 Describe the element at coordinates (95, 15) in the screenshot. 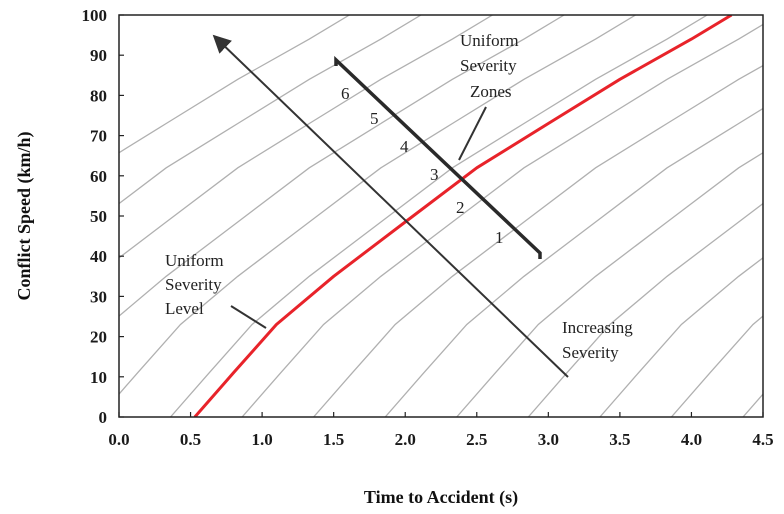

I see `y-tick-label-10: 100` at that location.